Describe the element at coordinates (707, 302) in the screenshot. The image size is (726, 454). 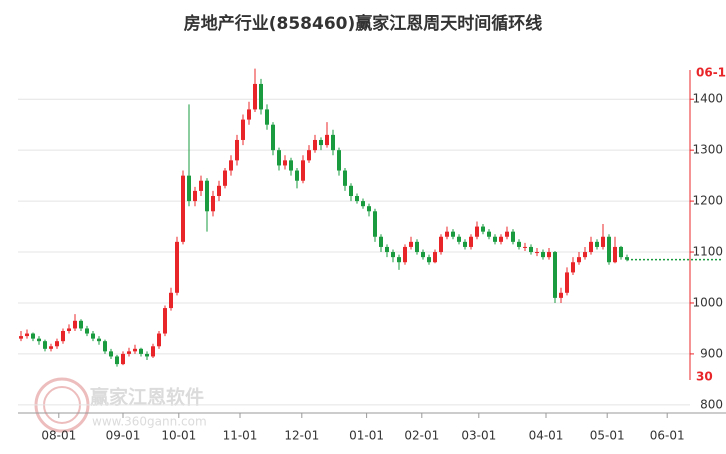
I see `y-tick-label: 1000` at that location.